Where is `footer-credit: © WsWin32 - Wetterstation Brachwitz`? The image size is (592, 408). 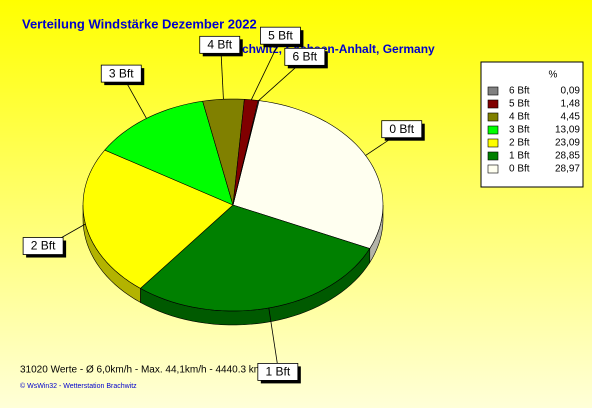 footer-credit: © WsWin32 - Wetterstation Brachwitz is located at coordinates (78, 386).